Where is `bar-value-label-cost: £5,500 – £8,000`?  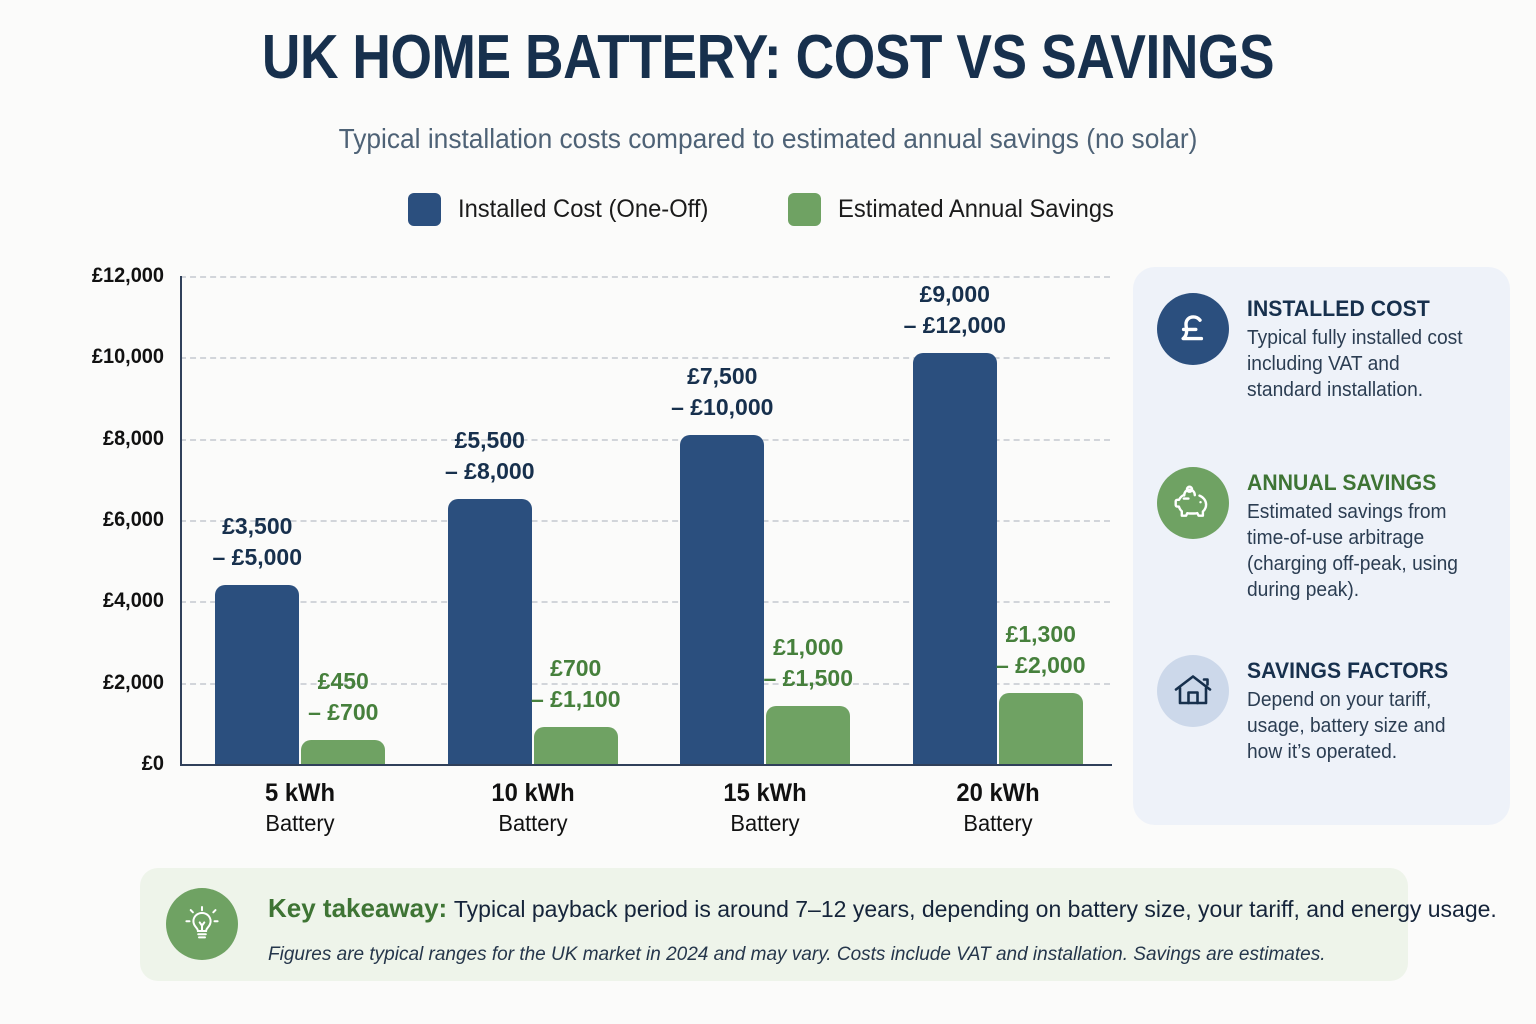
bar-value-label-cost: £5,500 – £8,000 is located at coordinates (490, 456).